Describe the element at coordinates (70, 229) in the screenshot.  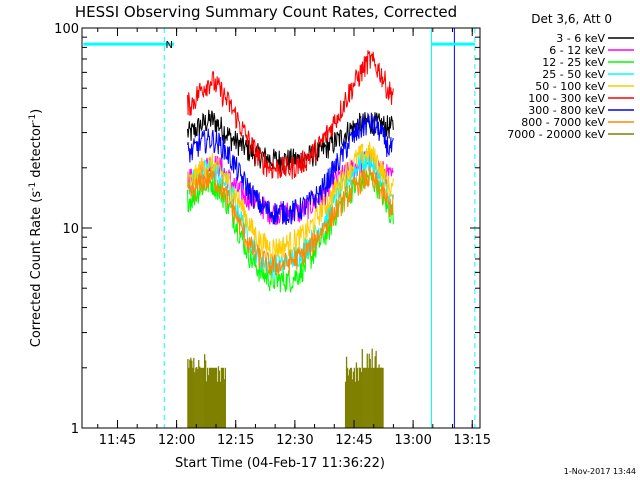
I see `y-tick-label: 10` at that location.